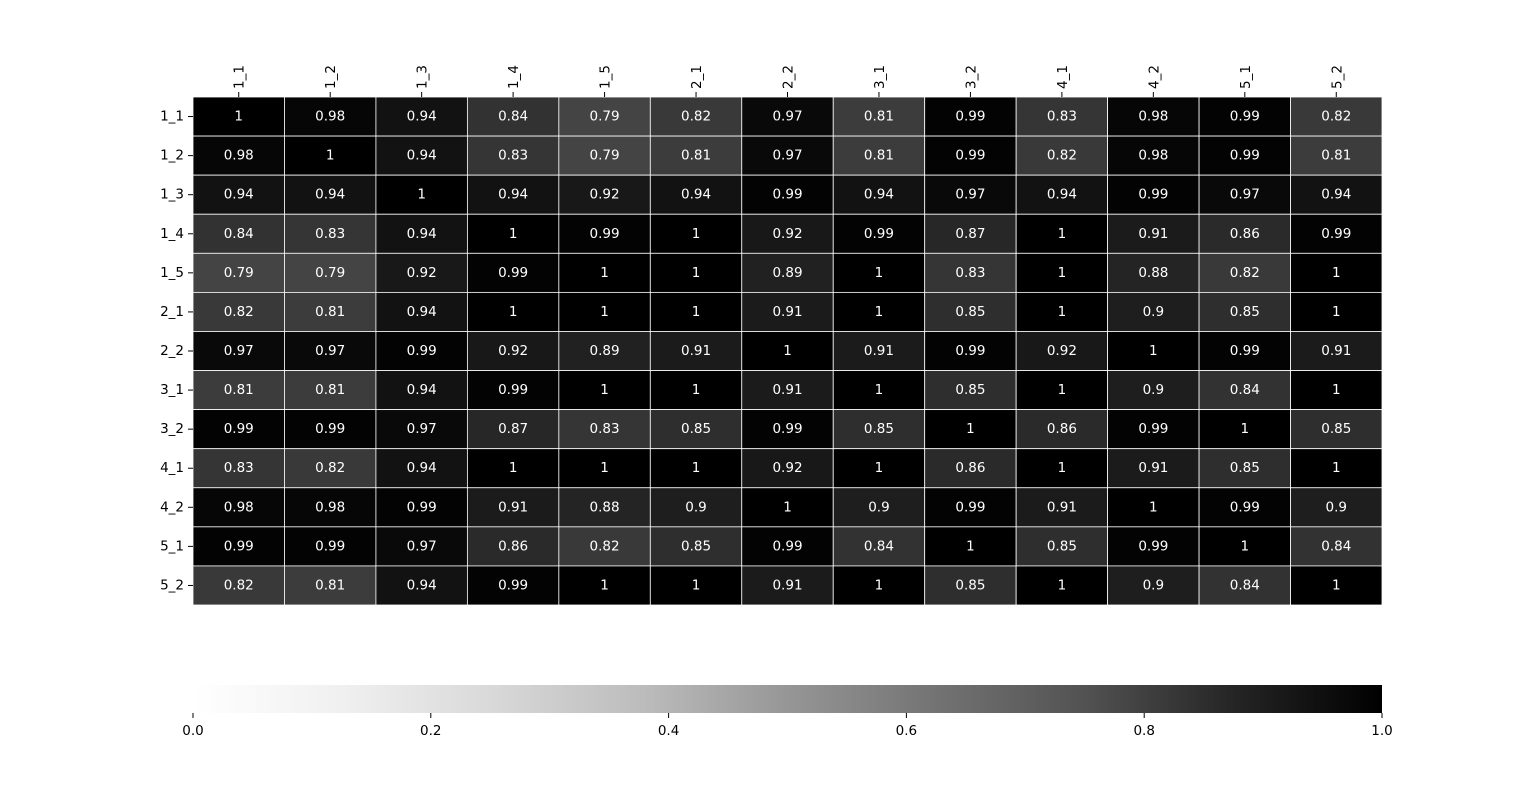 The image size is (1536, 802). What do you see at coordinates (906, 731) in the screenshot?
I see `colorbar-tick-label: 0.6` at bounding box center [906, 731].